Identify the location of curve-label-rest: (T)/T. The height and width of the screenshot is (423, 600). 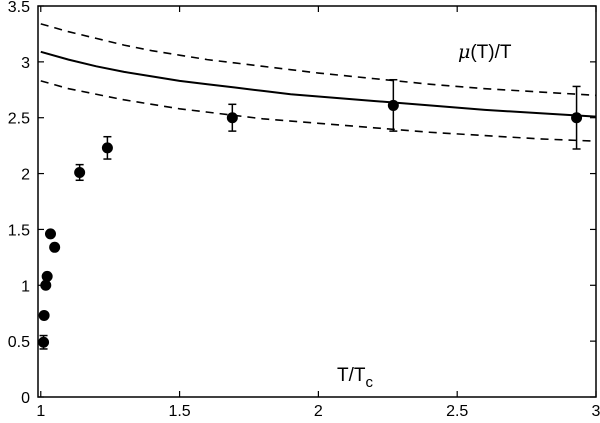
(491, 52).